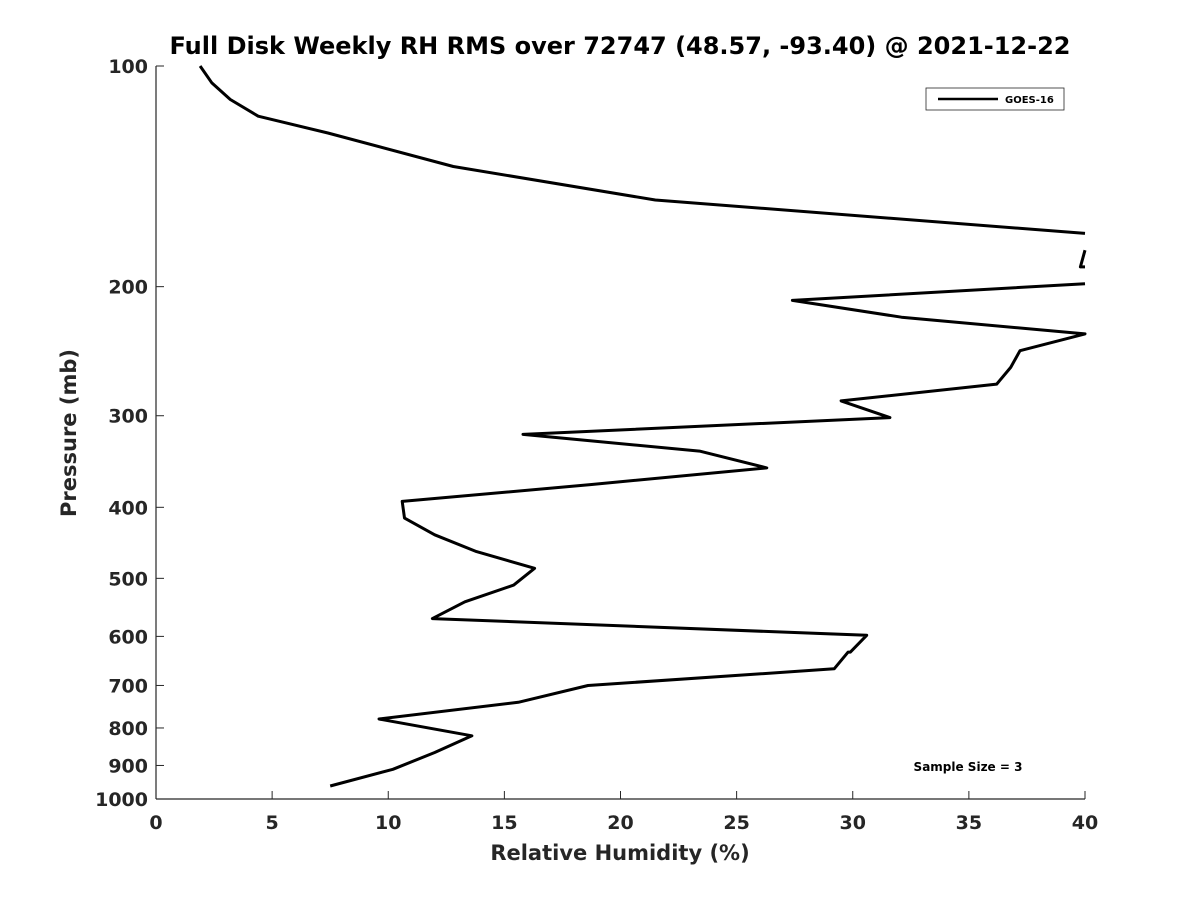 The height and width of the screenshot is (900, 1200). What do you see at coordinates (388, 823) in the screenshot?
I see `x-tick-label: 10` at bounding box center [388, 823].